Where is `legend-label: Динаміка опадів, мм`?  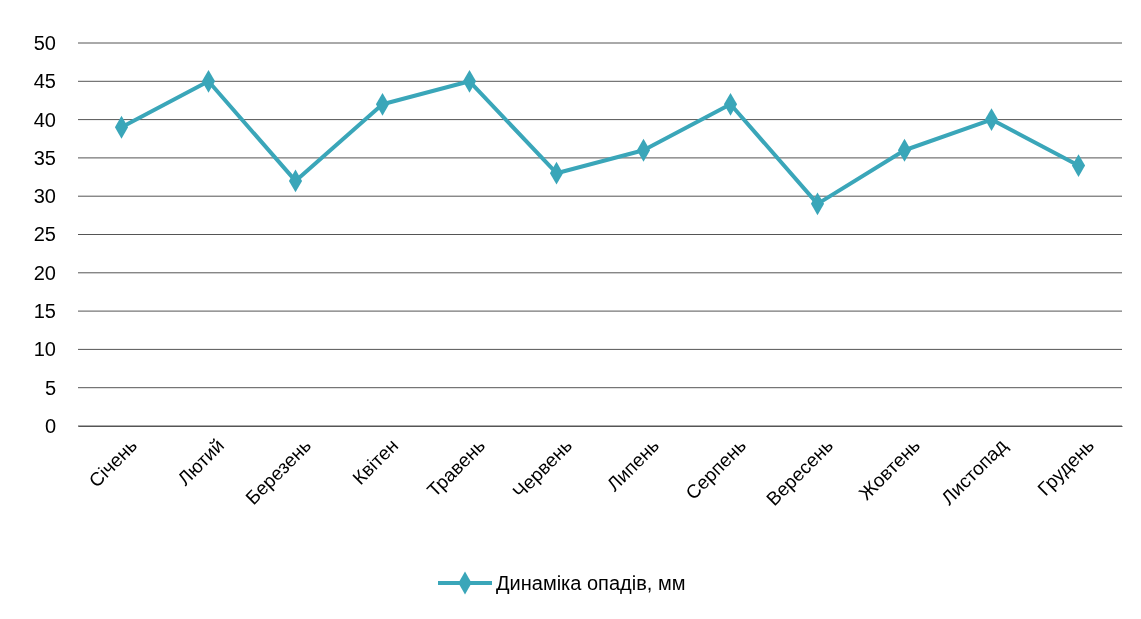 legend-label: Динаміка опадів, мм is located at coordinates (591, 583).